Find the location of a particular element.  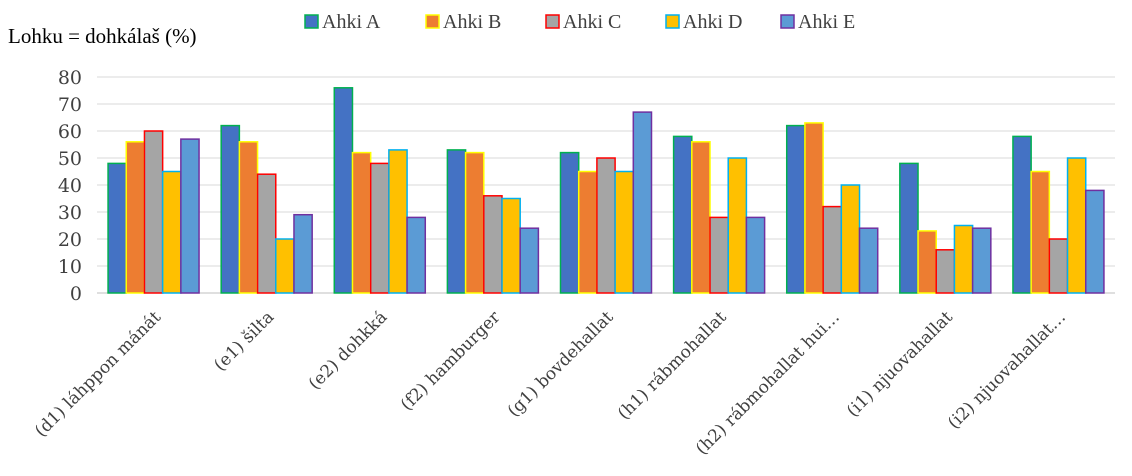

x-tick-label: (d1) láhppon mánát is located at coordinates (98, 374).